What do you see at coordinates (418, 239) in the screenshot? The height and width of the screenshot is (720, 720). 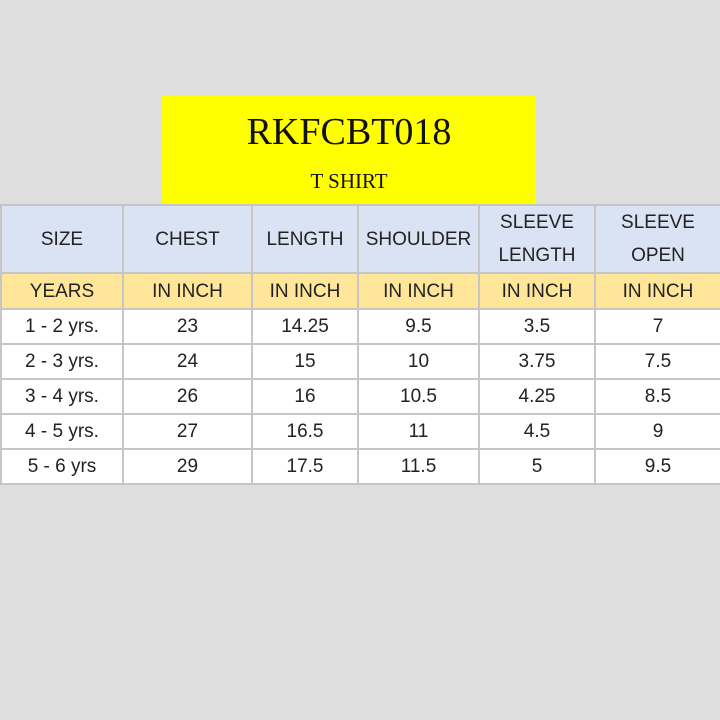 I see `header-shoulder: SHOULDER` at bounding box center [418, 239].